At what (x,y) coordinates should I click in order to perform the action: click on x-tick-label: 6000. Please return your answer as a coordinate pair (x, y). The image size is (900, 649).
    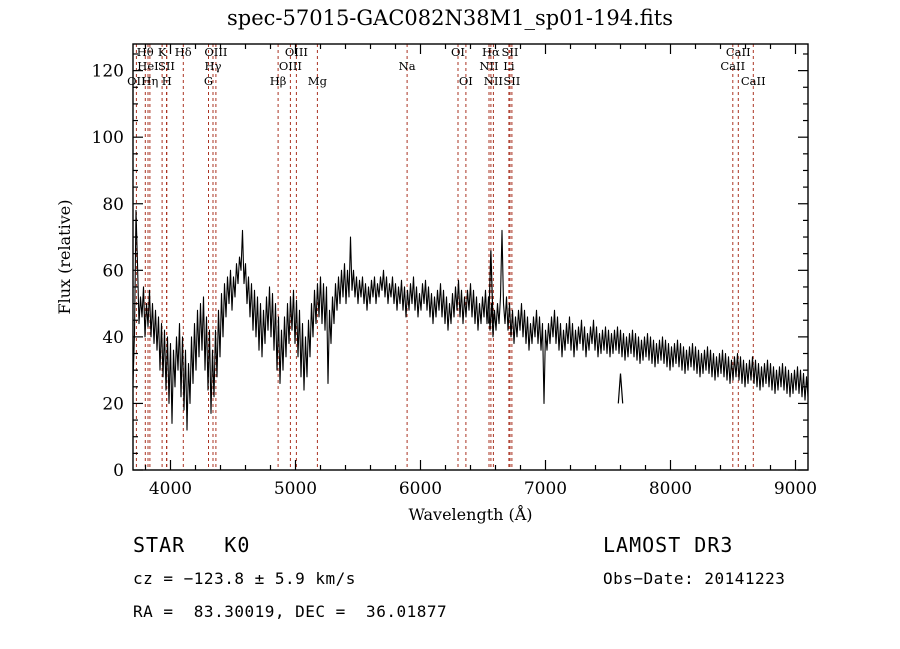
    Looking at the image, I should click on (420, 489).